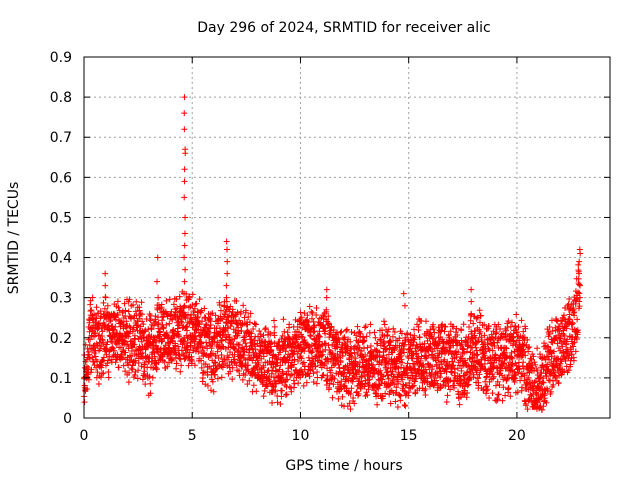 The width and height of the screenshot is (640, 480). I want to click on y-tick-label: 0.7, so click(61, 138).